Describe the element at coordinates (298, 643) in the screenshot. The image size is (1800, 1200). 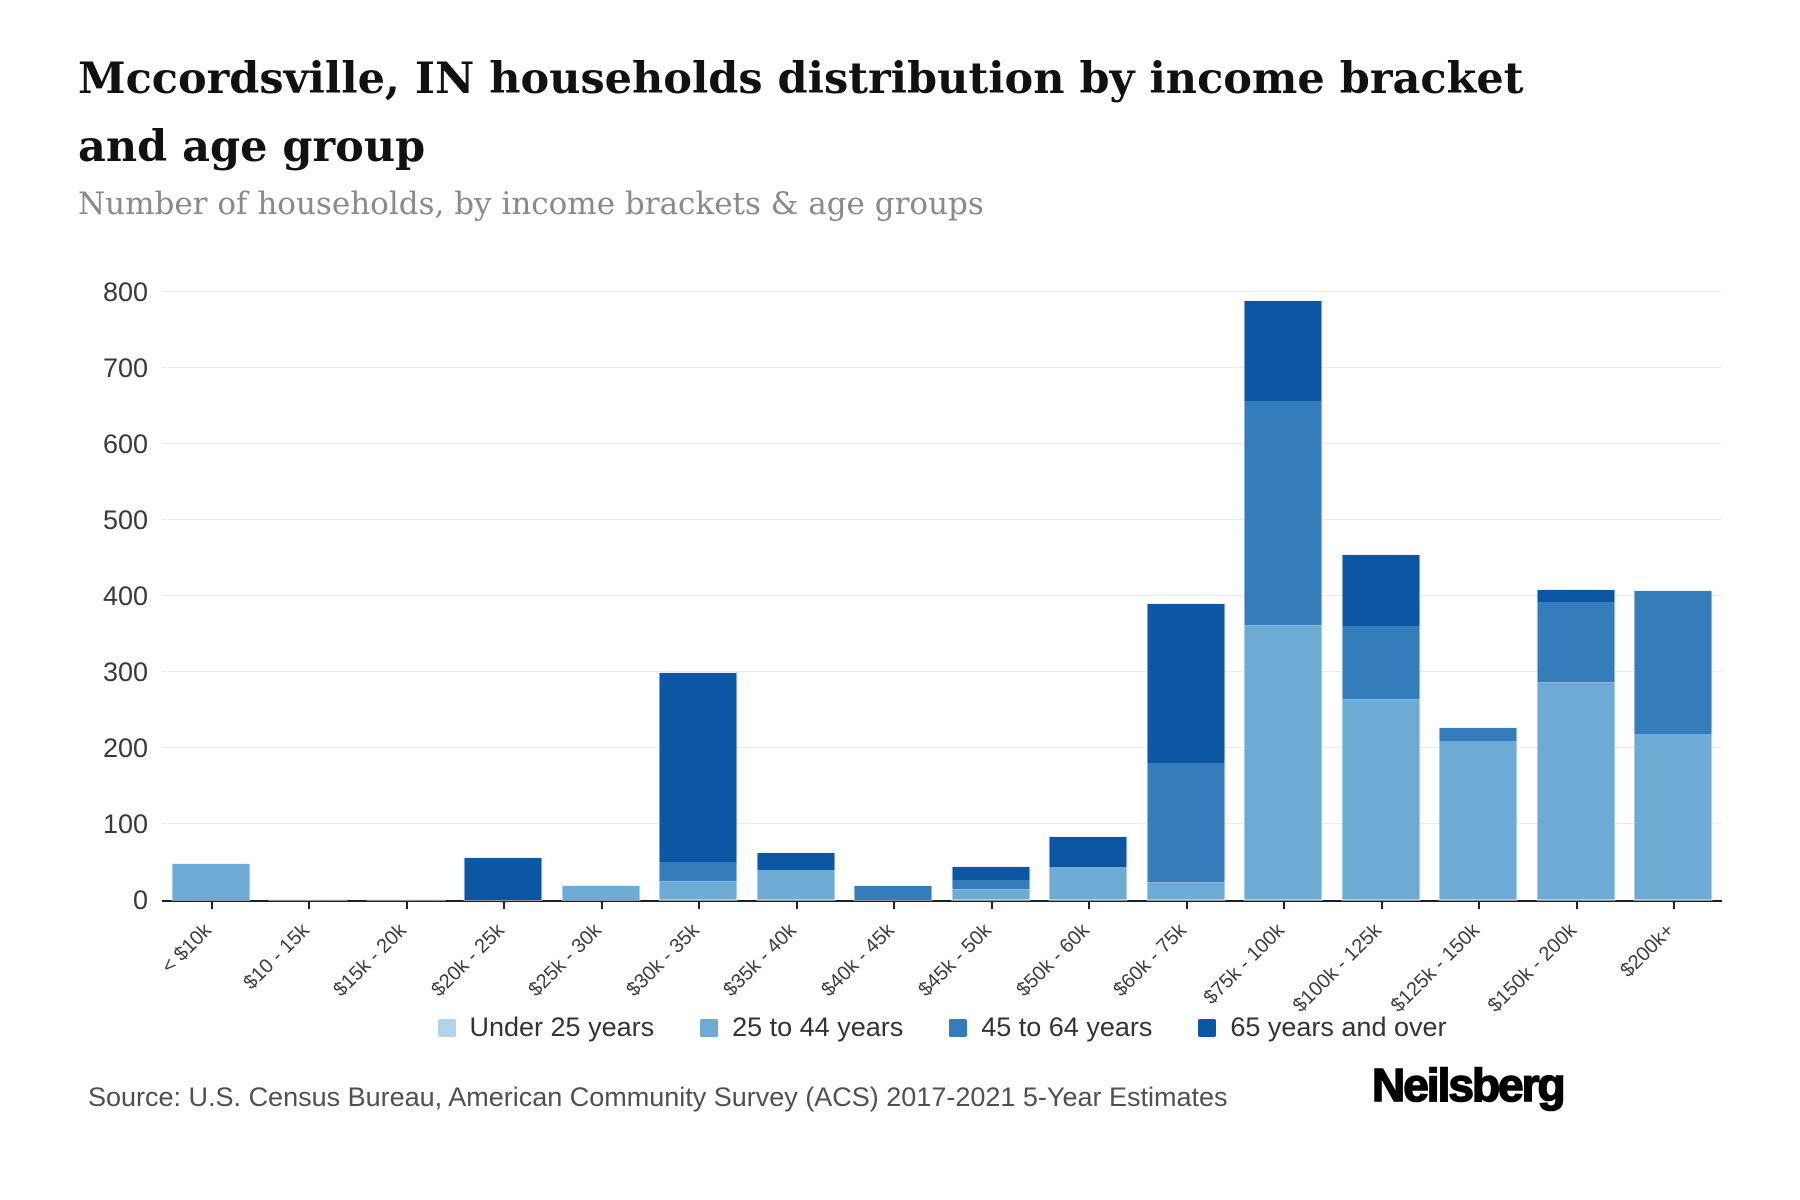
I see `category-slot: $10 - 15k` at that location.